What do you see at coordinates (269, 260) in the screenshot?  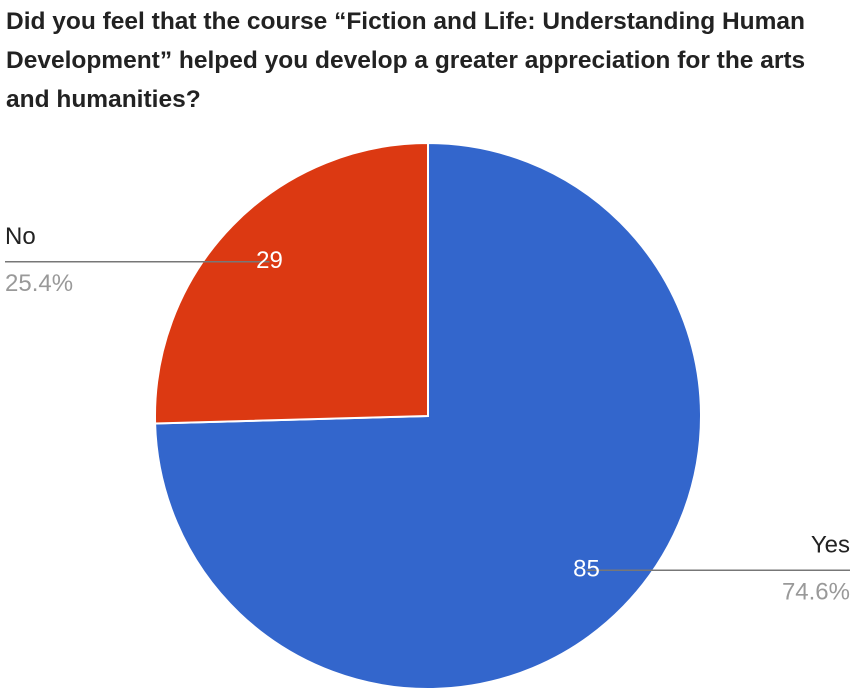 I see `data-label: 29` at bounding box center [269, 260].